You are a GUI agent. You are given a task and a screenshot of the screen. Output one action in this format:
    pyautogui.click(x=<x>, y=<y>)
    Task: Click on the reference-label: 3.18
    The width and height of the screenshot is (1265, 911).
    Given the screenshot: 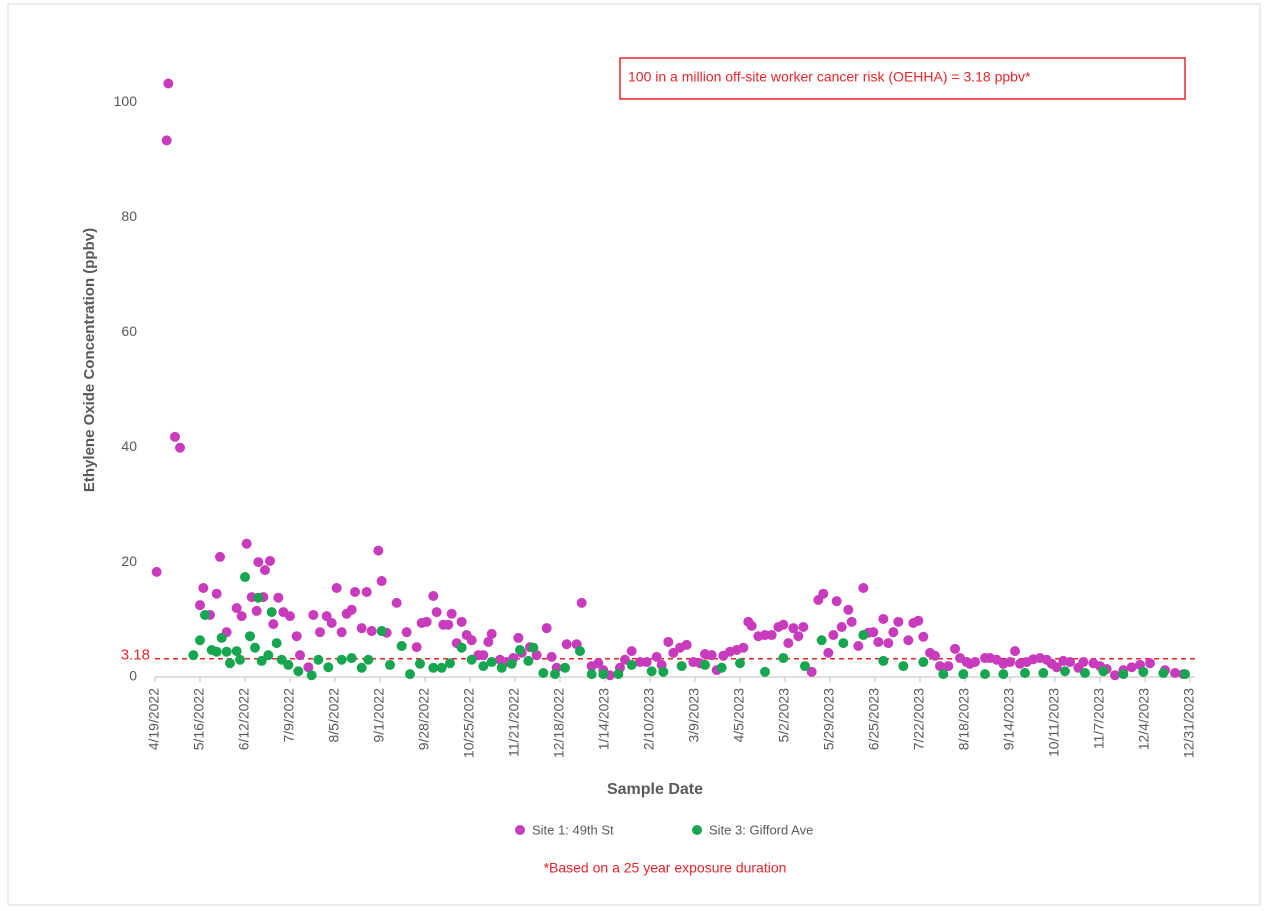 What is the action you would take?
    pyautogui.click(x=135, y=655)
    